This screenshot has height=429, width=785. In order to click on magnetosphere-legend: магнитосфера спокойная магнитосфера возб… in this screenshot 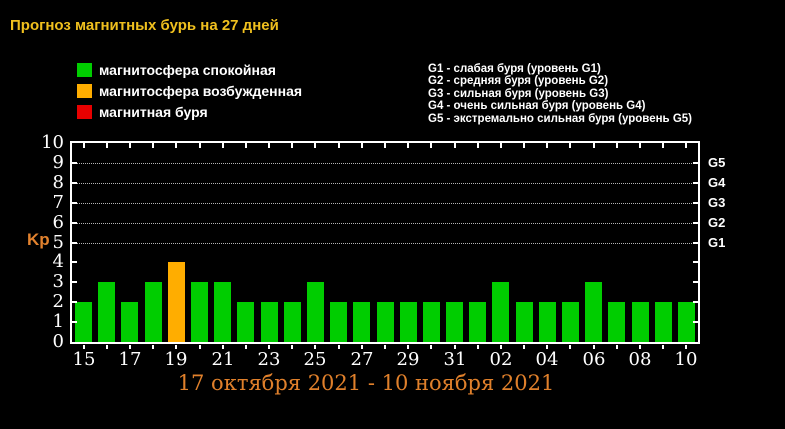, I will do `click(189, 94)`.